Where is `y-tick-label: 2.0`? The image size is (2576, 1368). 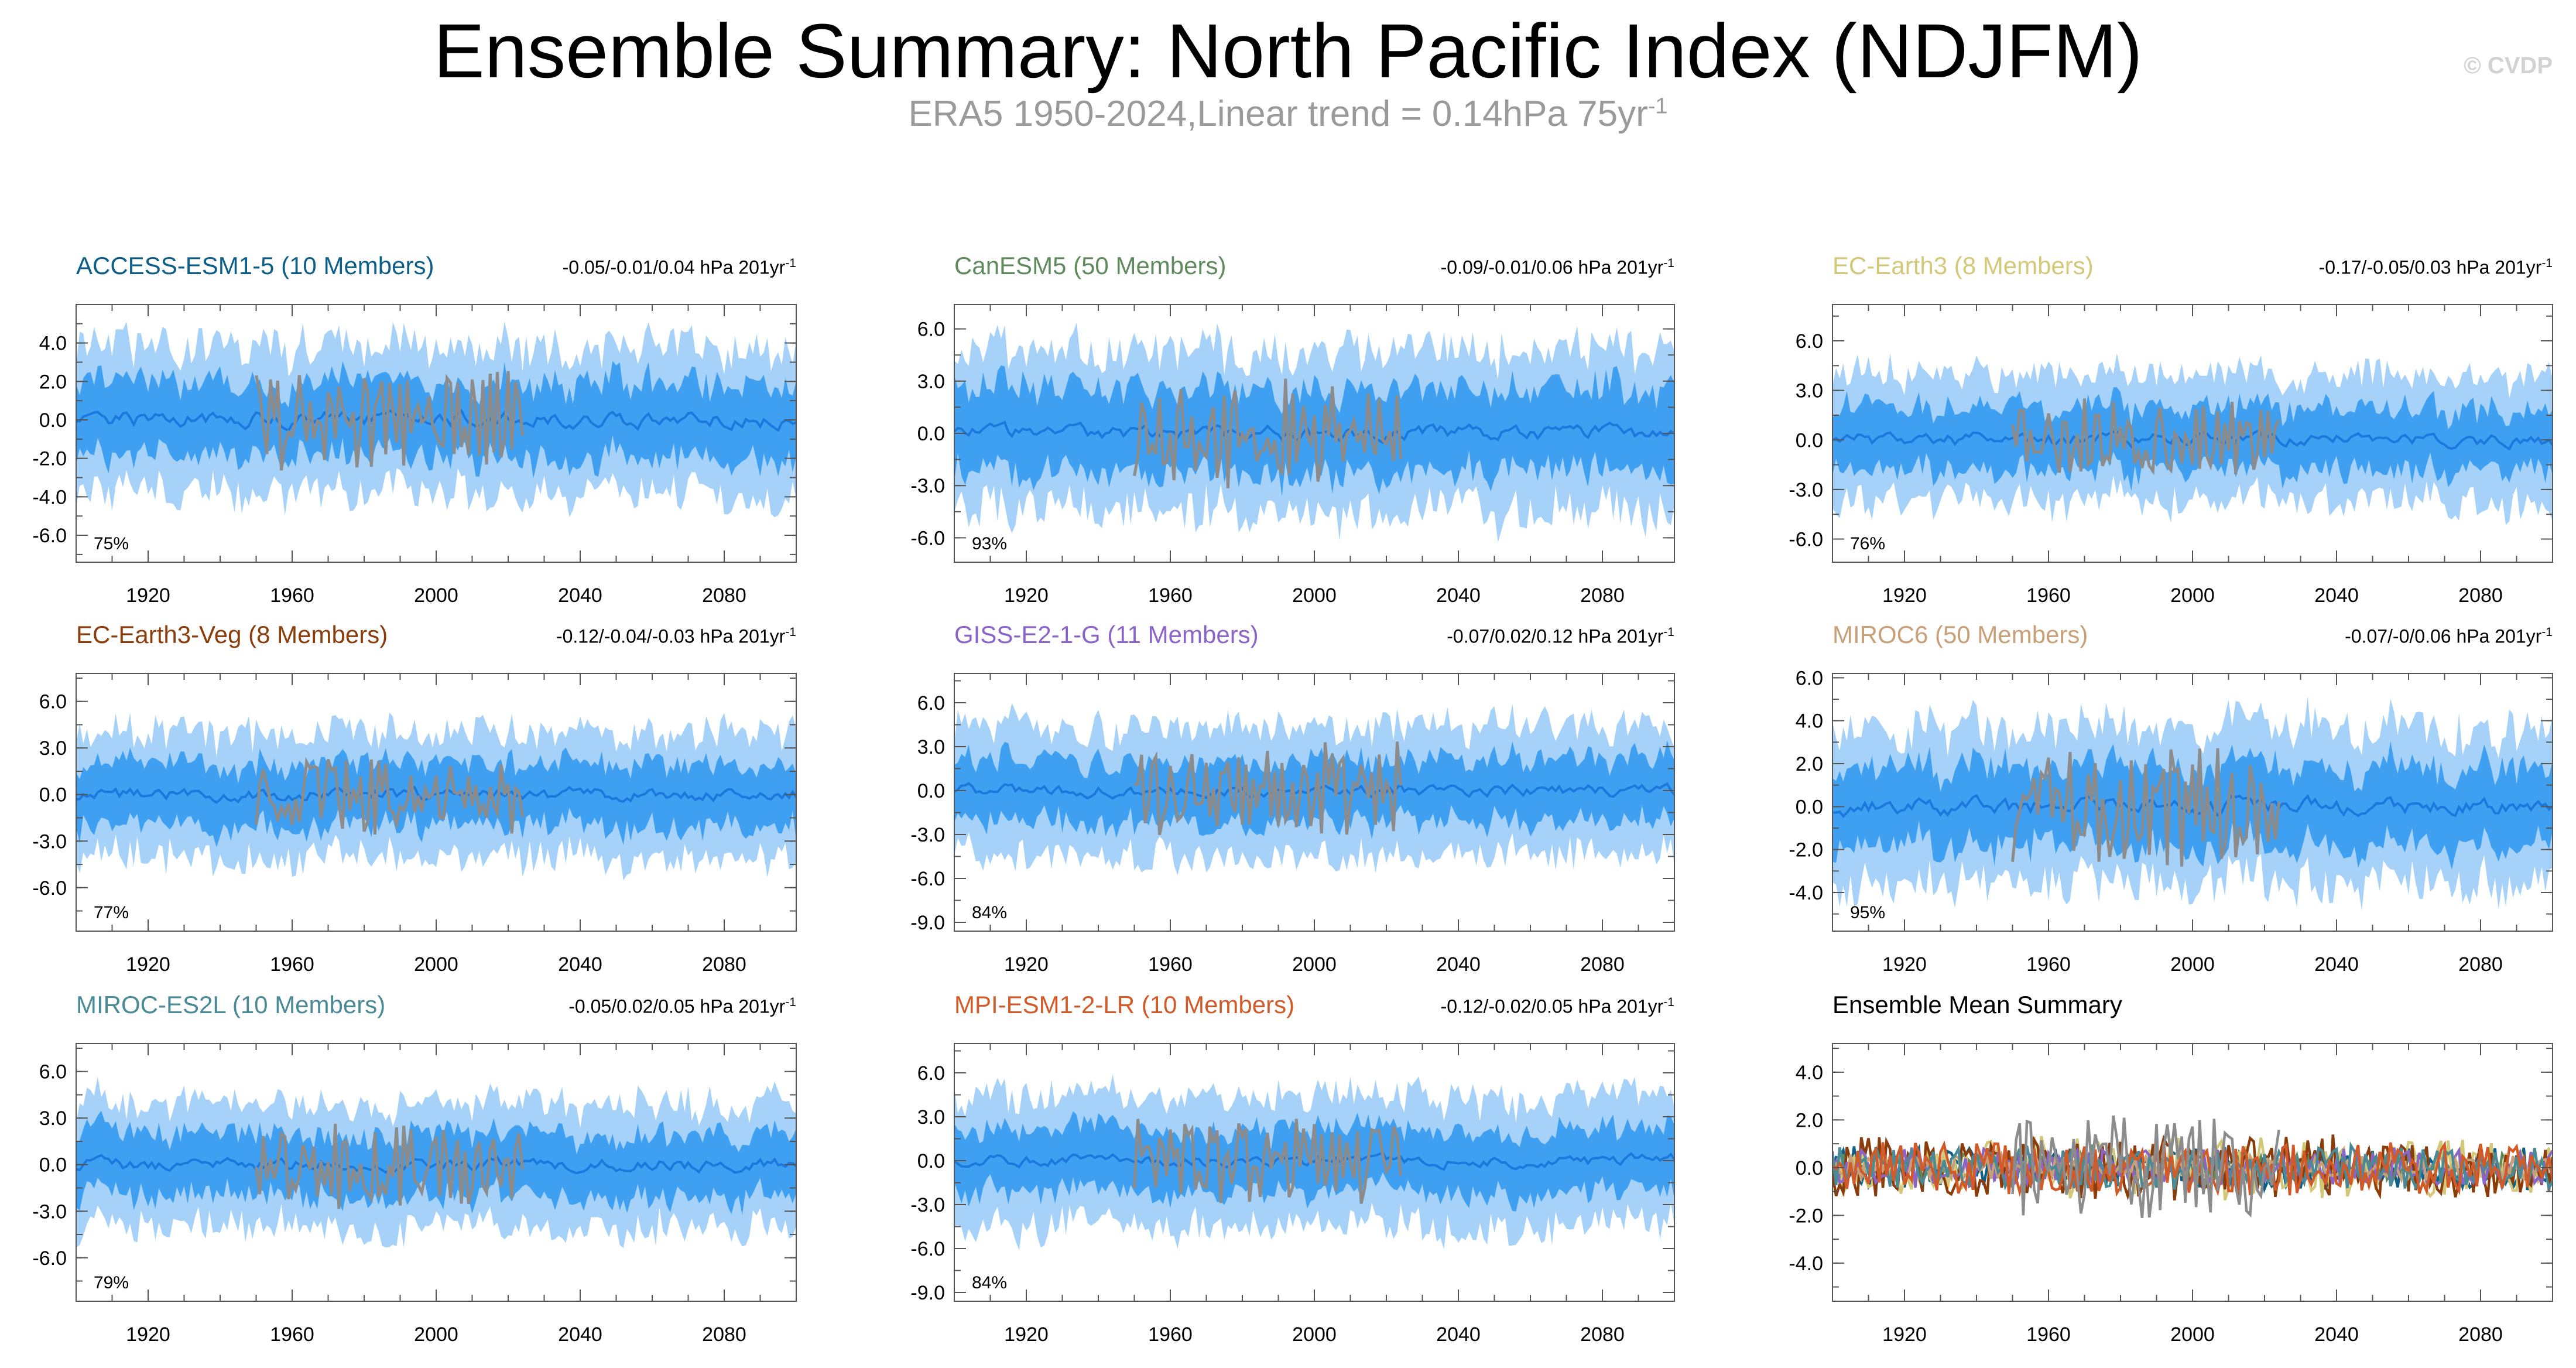 y-tick-label: 2.0 is located at coordinates (53, 382).